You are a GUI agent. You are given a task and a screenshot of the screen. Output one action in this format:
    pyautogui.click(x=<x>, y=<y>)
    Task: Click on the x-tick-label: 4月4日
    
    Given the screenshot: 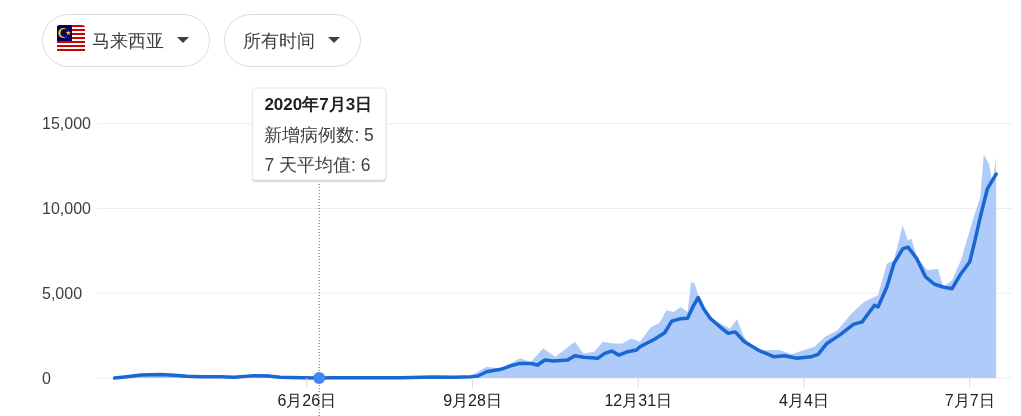 What is the action you would take?
    pyautogui.click(x=804, y=400)
    